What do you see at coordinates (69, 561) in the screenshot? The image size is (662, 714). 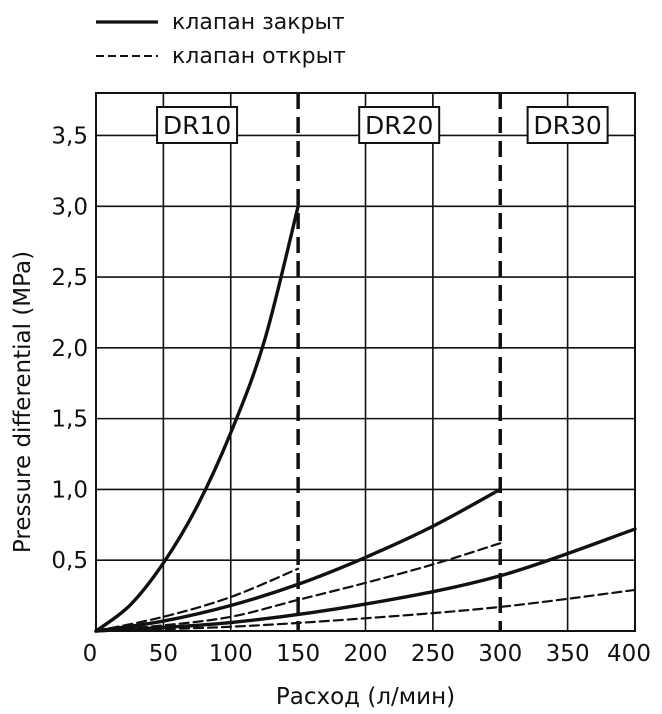 I see `y-tick-label-0.5: 0,5` at bounding box center [69, 561].